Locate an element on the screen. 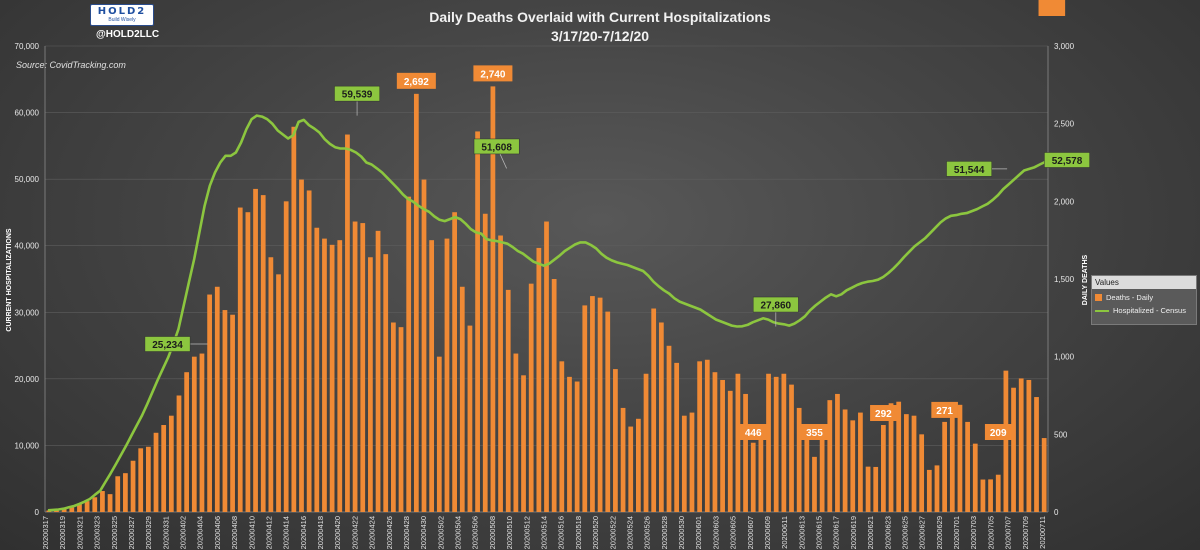 Image resolution: width=1200 pixels, height=550 pixels. x-tick-label: 20200705 is located at coordinates (990, 532).